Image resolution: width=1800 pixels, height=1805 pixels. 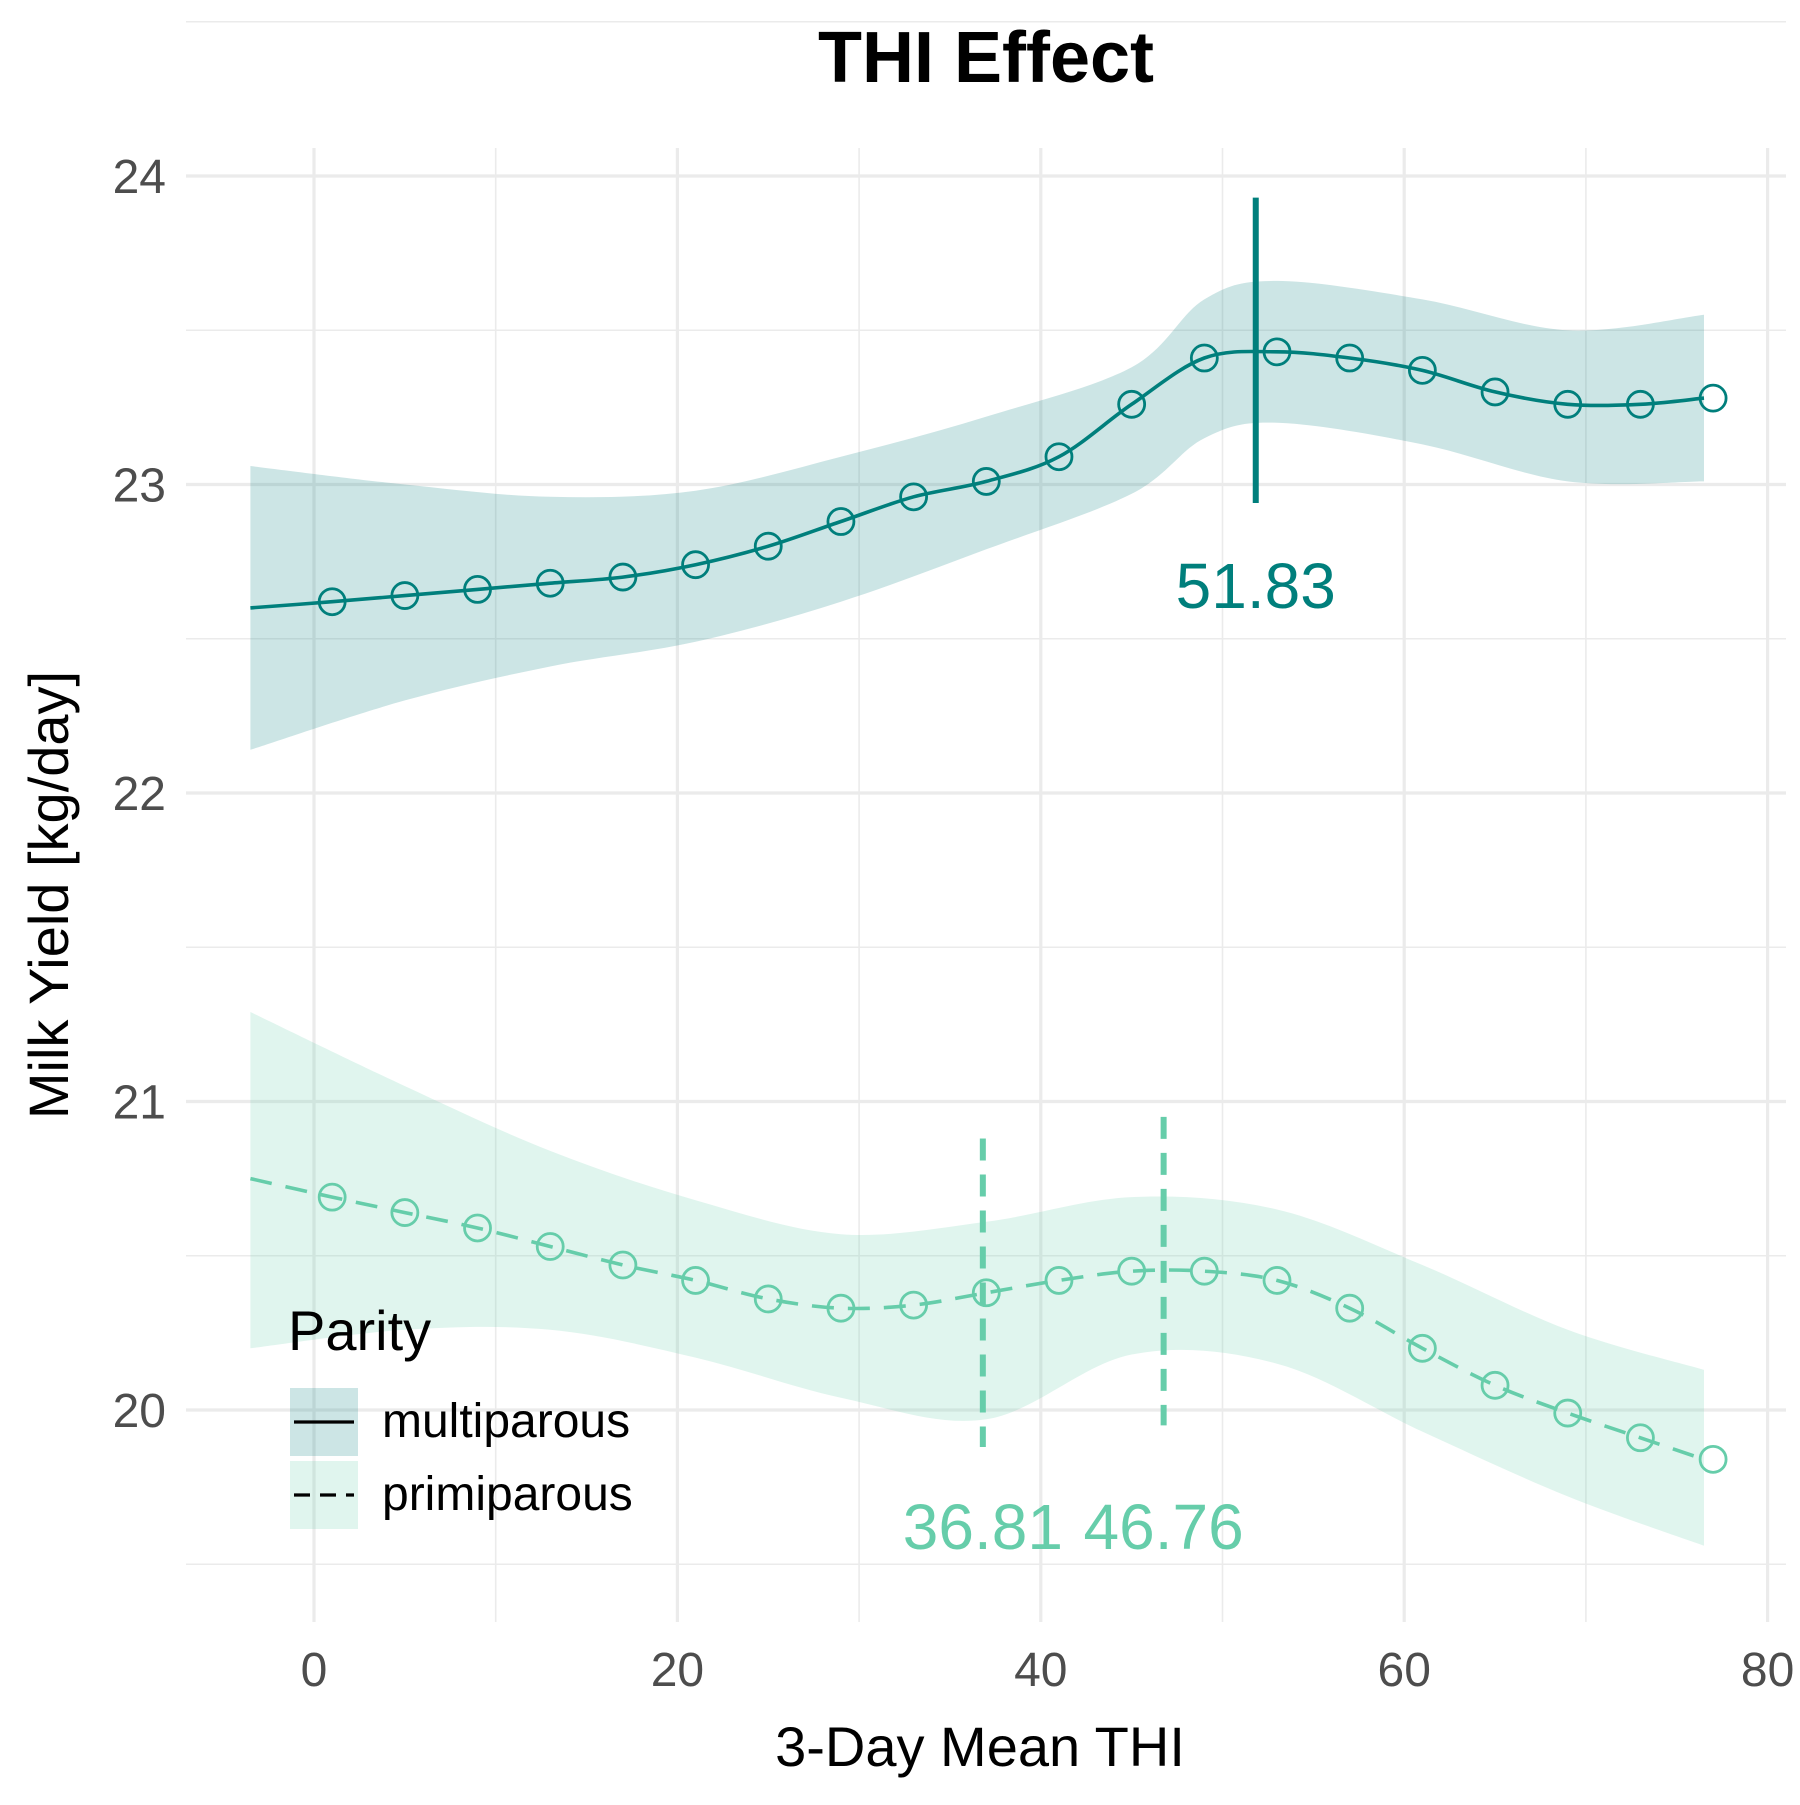 I want to click on legend-label-multiparous: multiparous, so click(x=506, y=1421).